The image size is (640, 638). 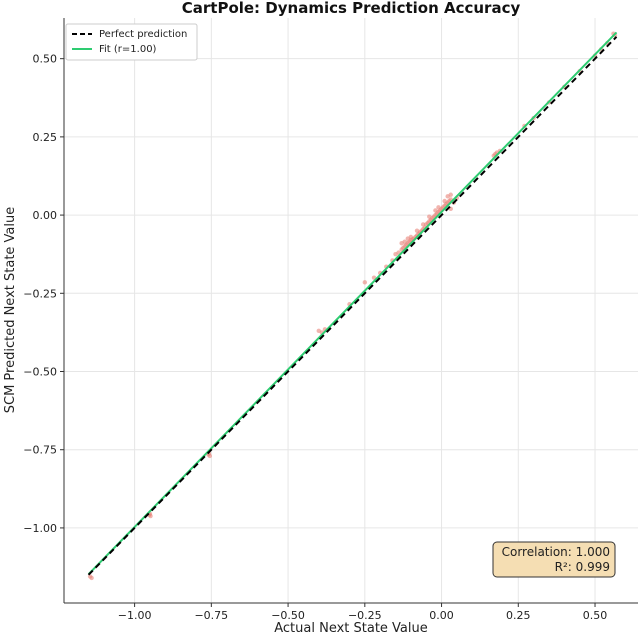 I want to click on legend: Perfect prediction Fit (r=1.00), so click(x=131, y=42).